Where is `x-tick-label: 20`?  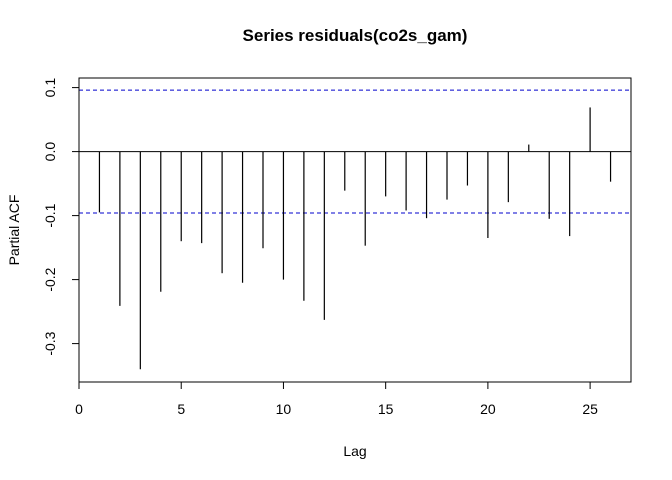
x-tick-label: 20 is located at coordinates (488, 409).